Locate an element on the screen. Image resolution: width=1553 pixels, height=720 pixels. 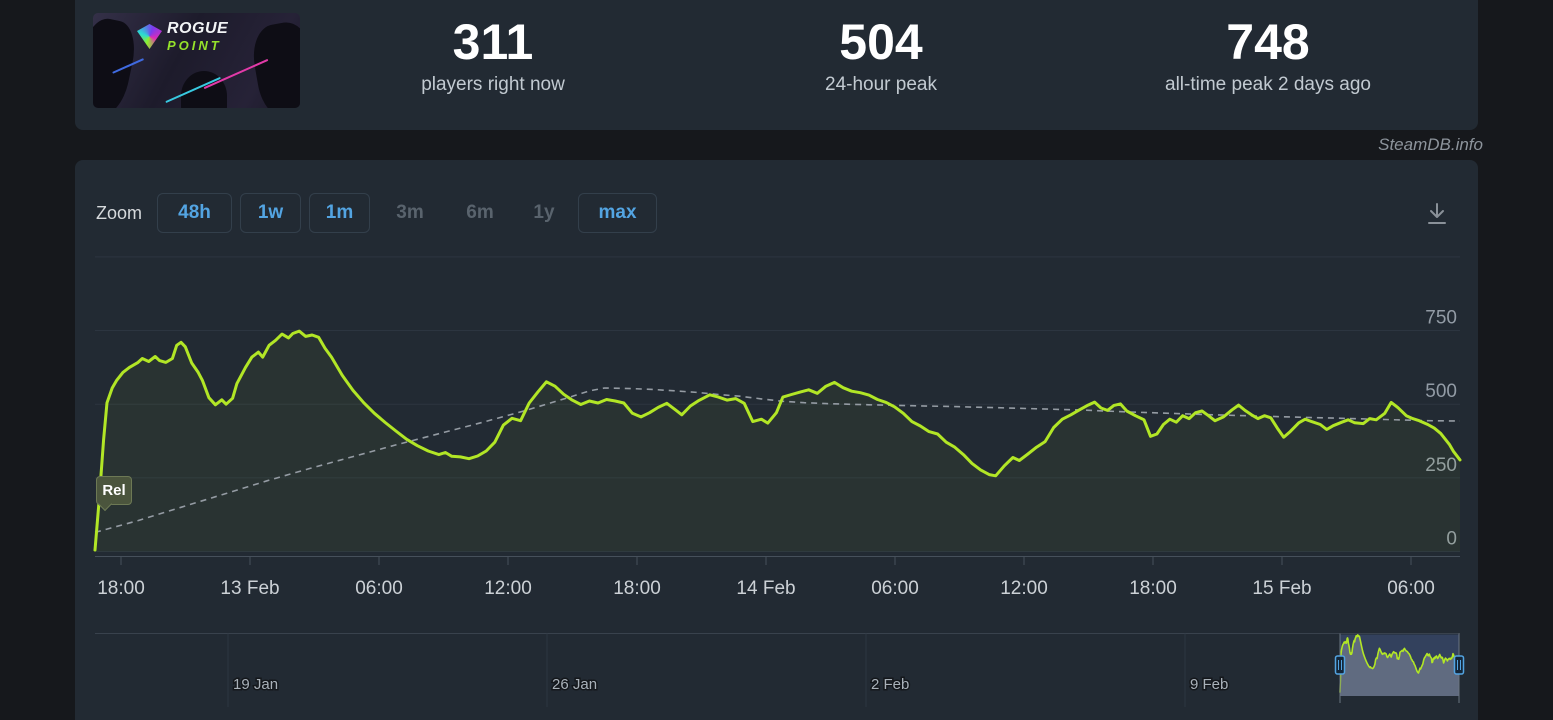
range-button-1w: 1w is located at coordinates (270, 213).